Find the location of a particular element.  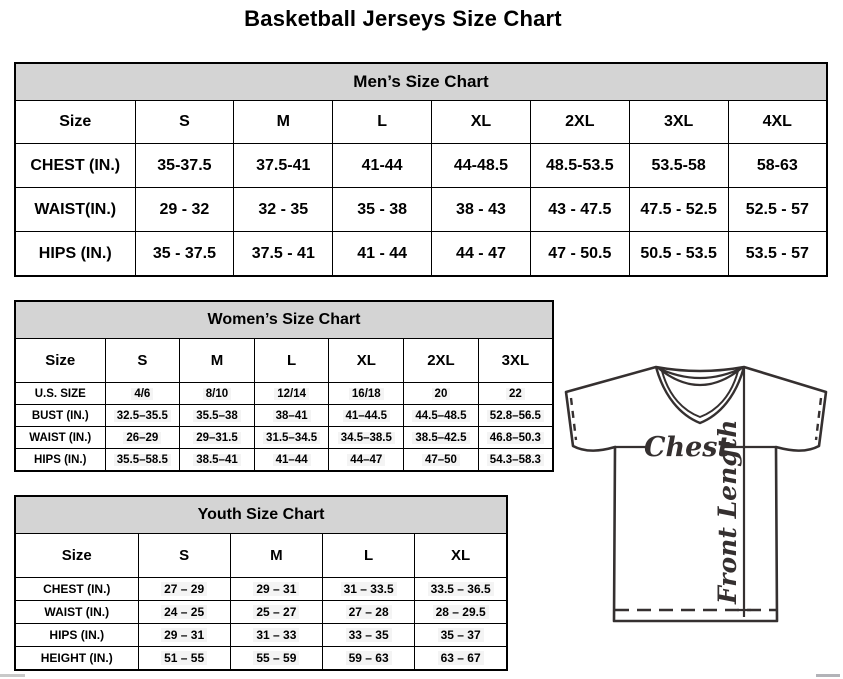

womens-table-title: Women’s Size Chart is located at coordinates (284, 319).